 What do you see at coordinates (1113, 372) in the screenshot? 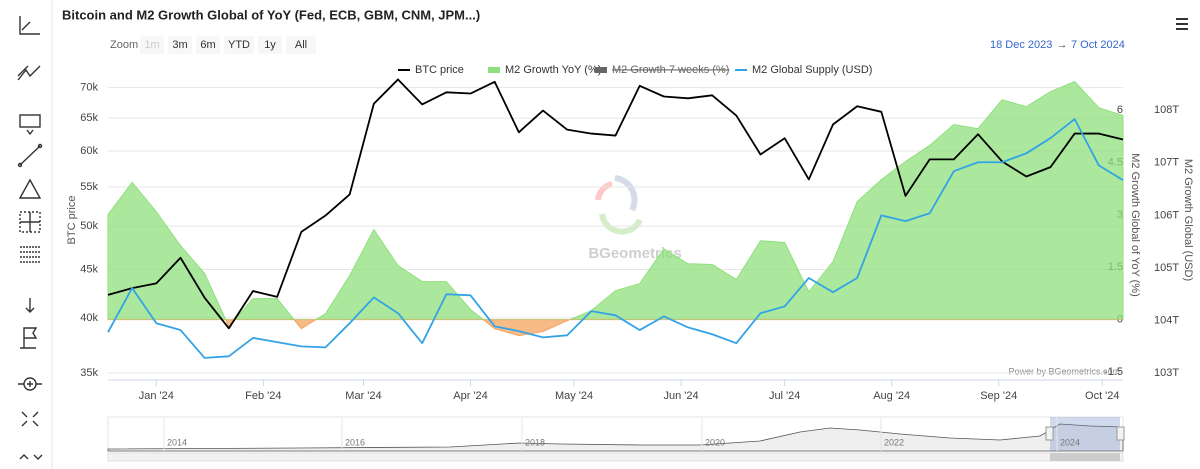
I see `y2-tick-label: -1.5` at bounding box center [1113, 372].